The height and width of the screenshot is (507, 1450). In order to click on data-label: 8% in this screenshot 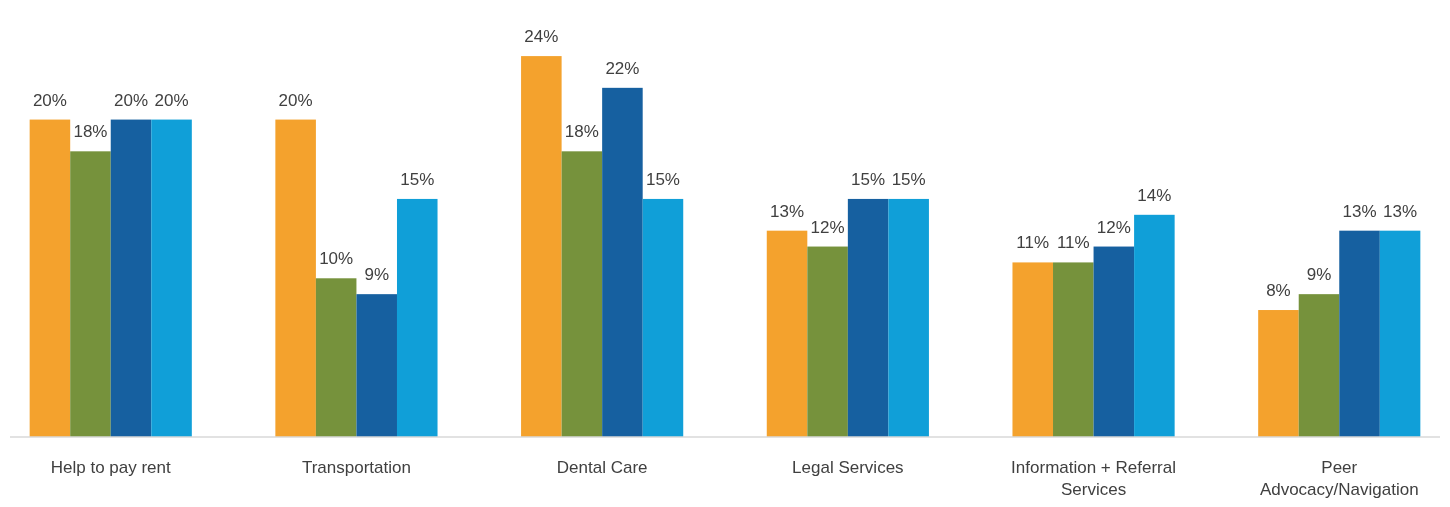, I will do `click(1278, 291)`.